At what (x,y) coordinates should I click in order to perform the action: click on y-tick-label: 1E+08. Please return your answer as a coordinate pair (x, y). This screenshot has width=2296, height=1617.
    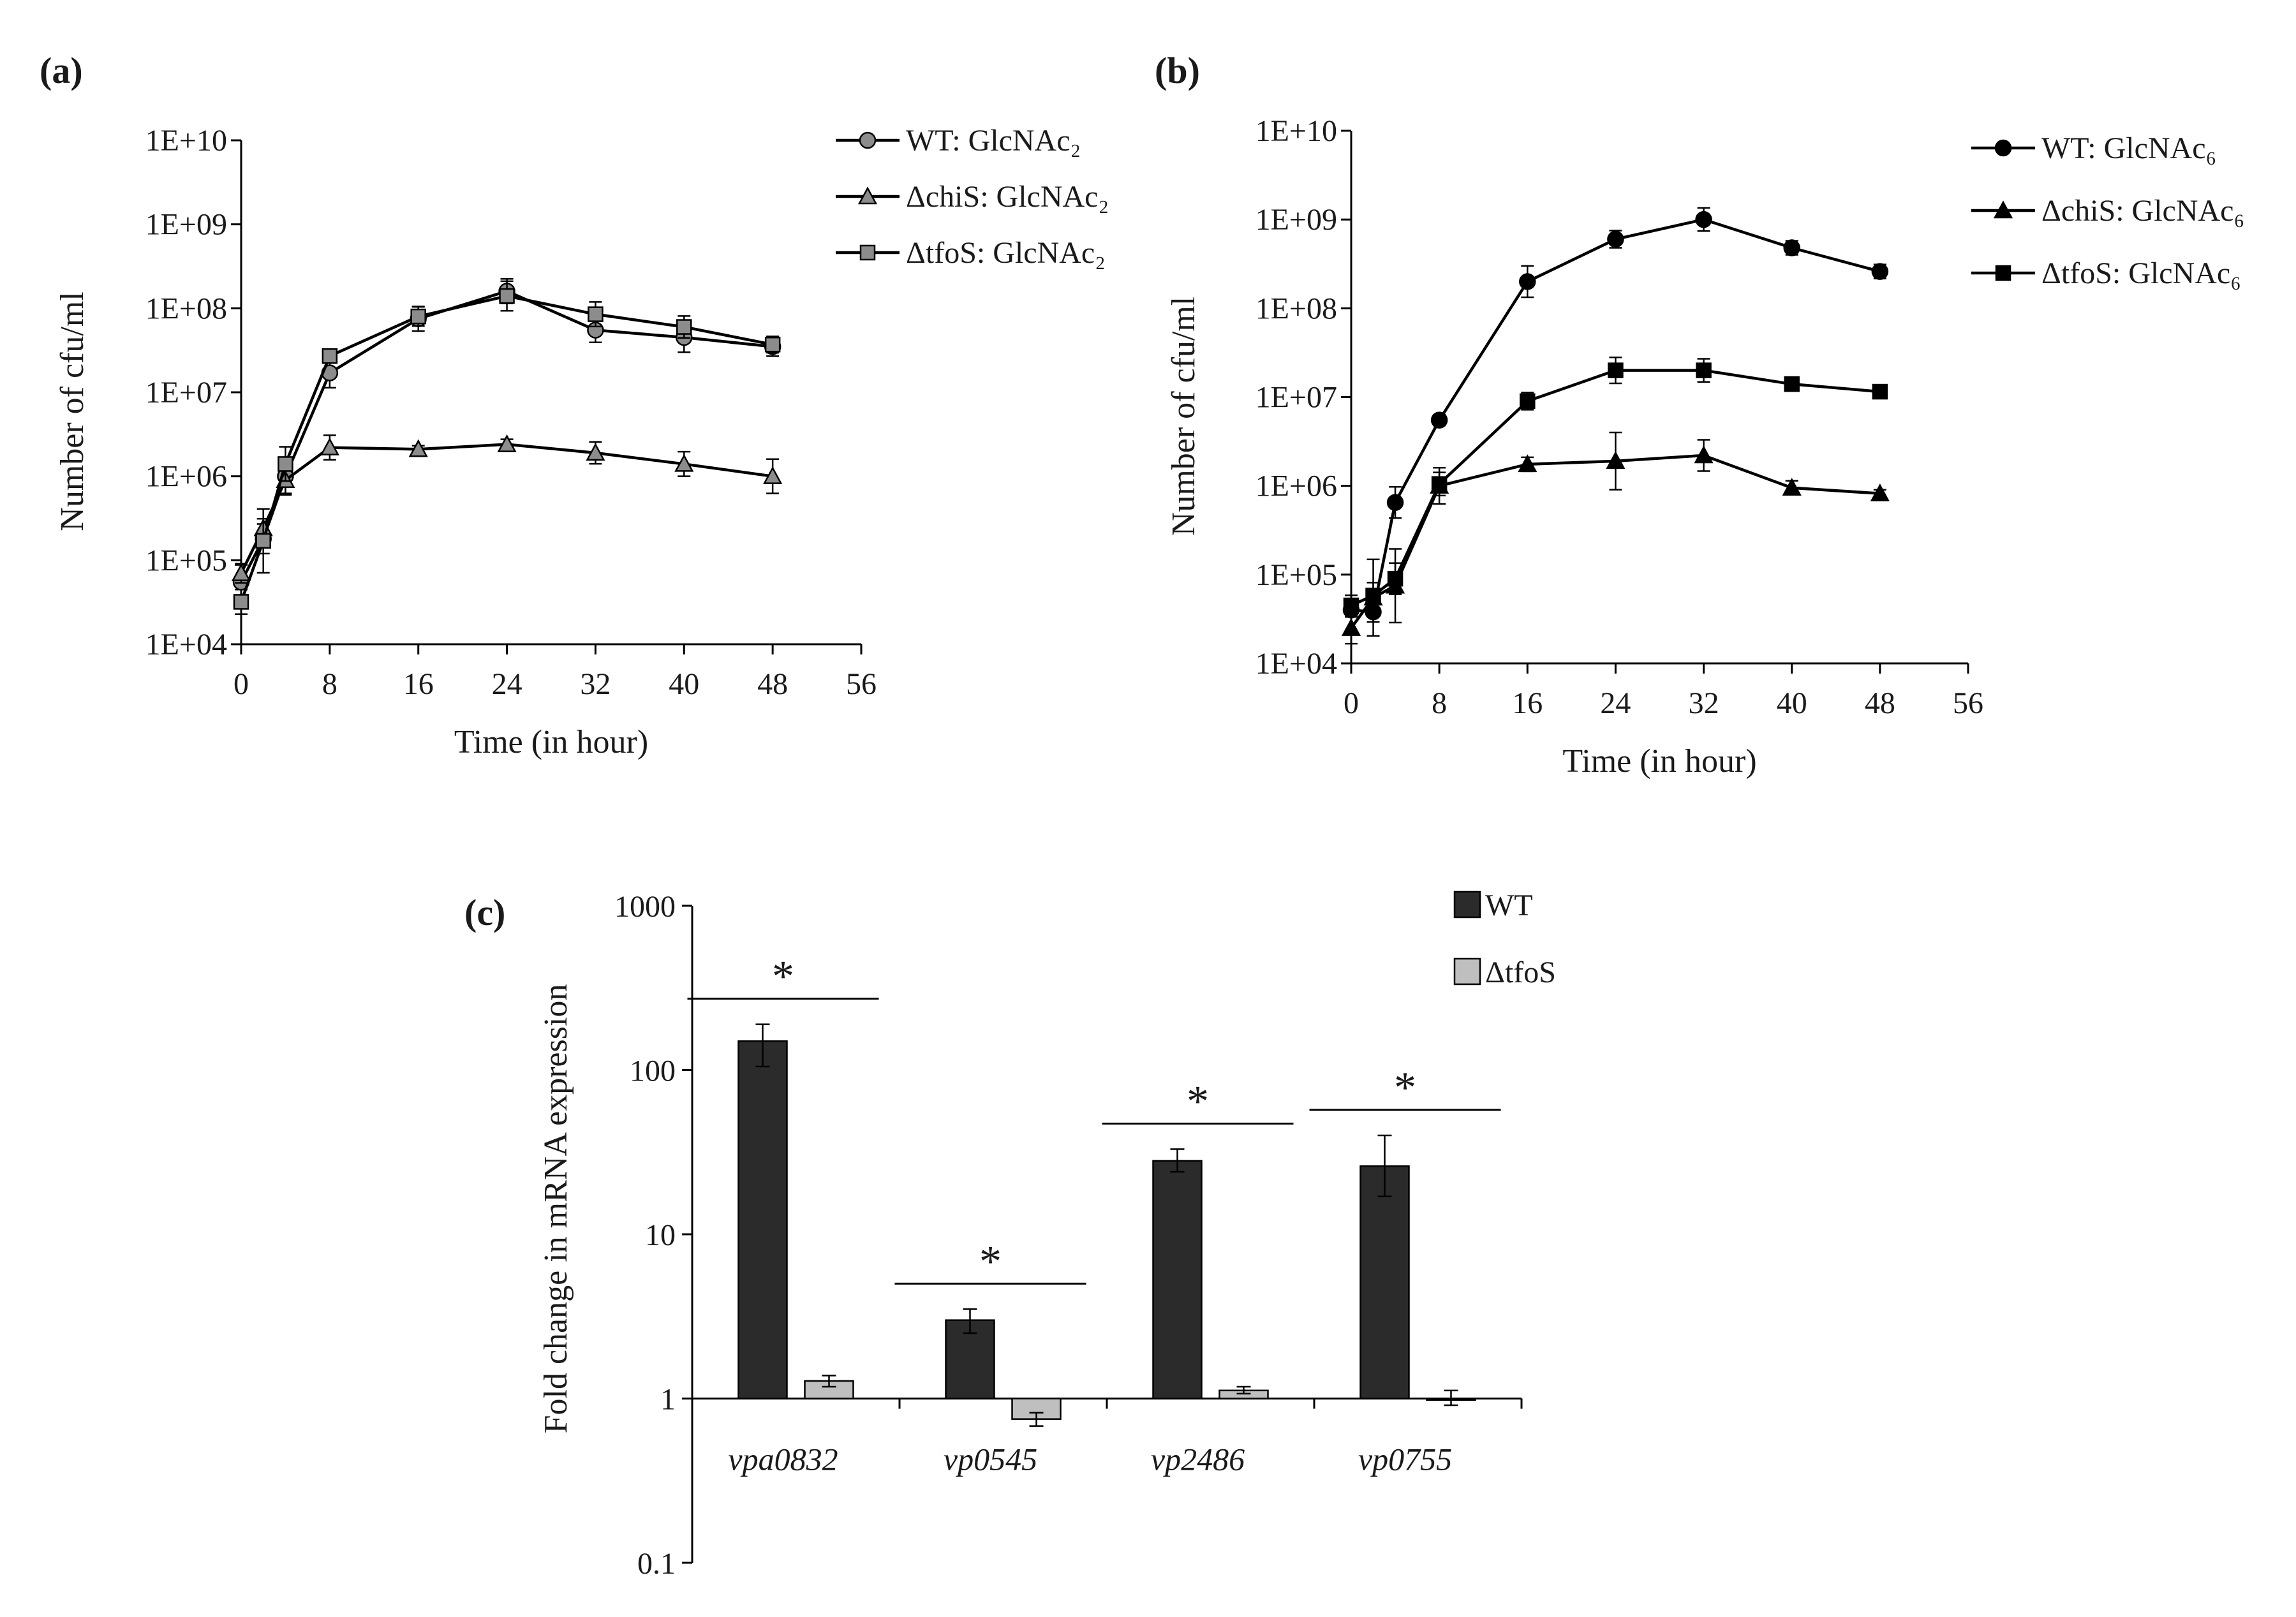
    Looking at the image, I should click on (186, 308).